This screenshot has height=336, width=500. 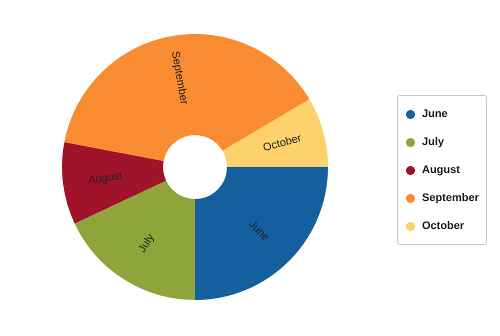 I want to click on slice-label: October, so click(x=283, y=143).